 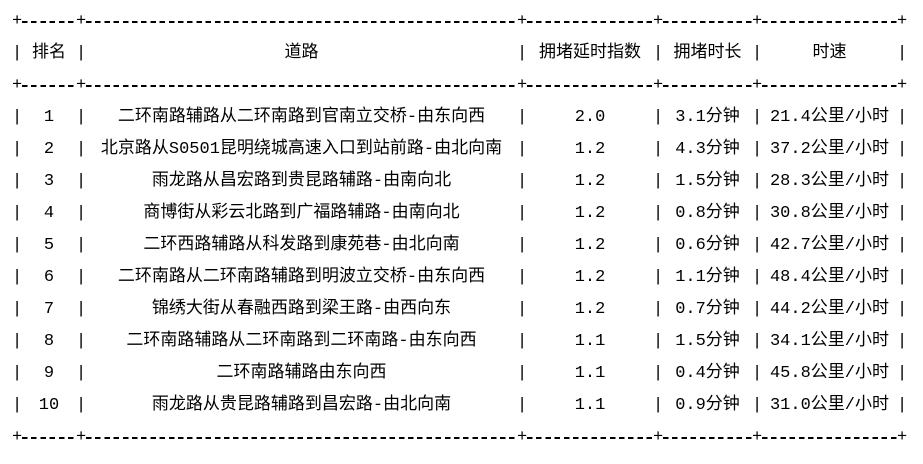 What do you see at coordinates (829, 117) in the screenshot?
I see `cell-speed: 21.4公里/小时` at bounding box center [829, 117].